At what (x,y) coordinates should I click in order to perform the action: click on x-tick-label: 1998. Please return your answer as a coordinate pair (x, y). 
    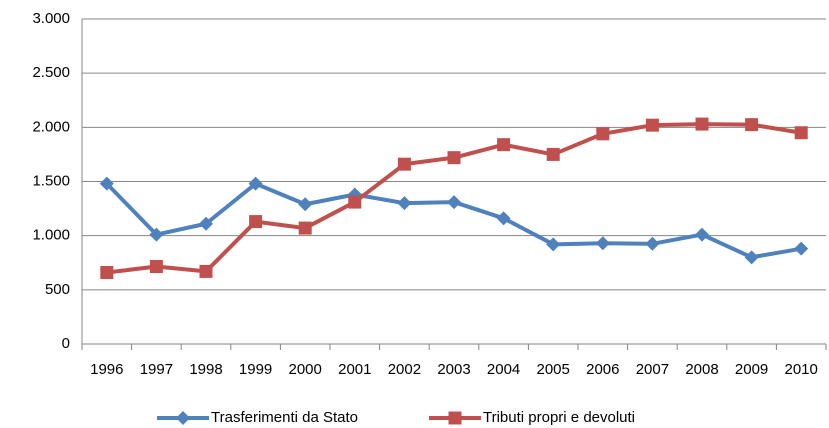
    Looking at the image, I should click on (205, 369).